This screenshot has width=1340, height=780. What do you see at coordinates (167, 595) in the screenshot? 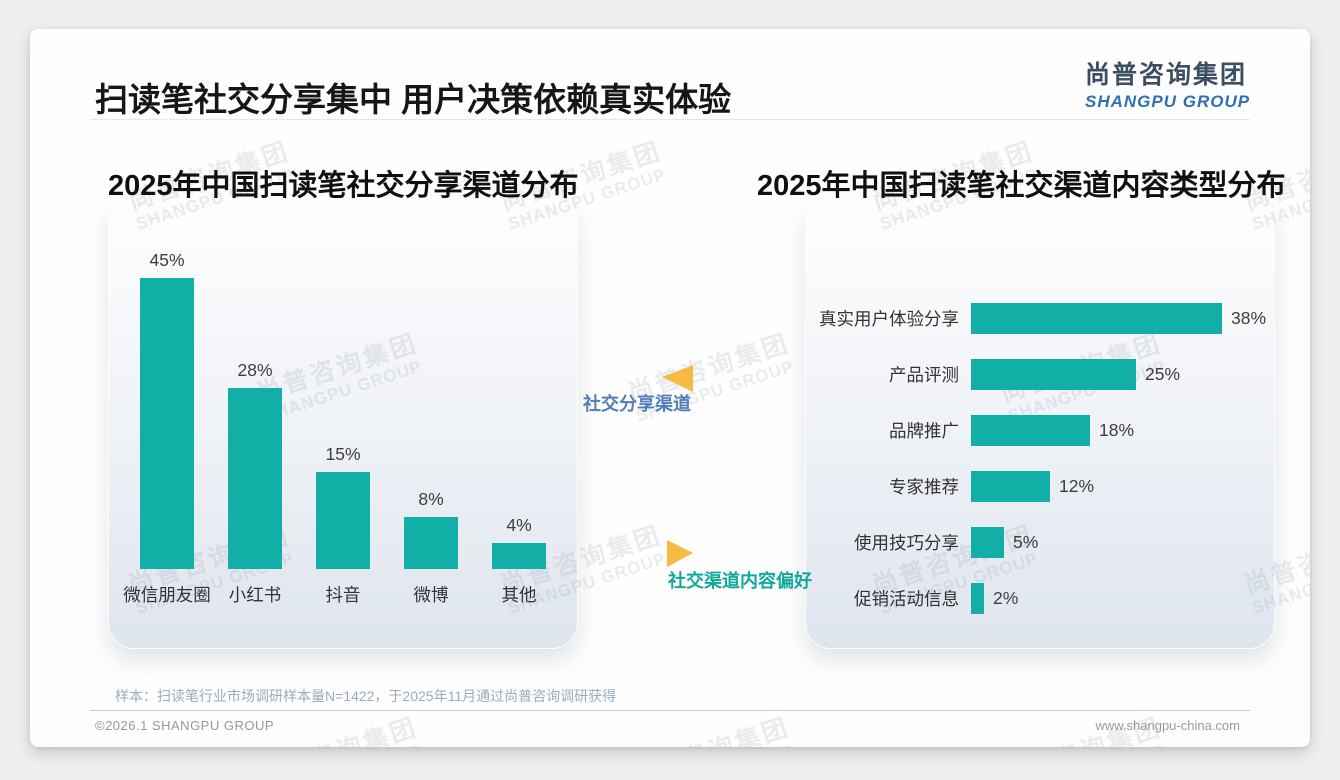
I see `bar-category-label: 微信朋友圈` at bounding box center [167, 595].